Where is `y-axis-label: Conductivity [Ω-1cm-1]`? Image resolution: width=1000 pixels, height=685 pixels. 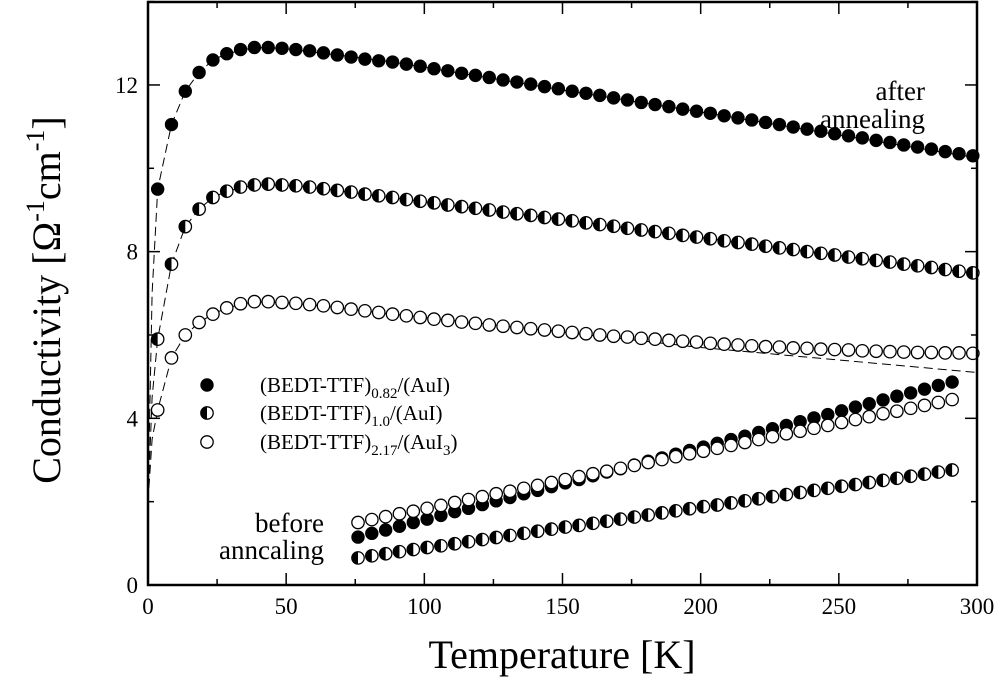 y-axis-label: Conductivity [Ω-1cm-1] is located at coordinates (45, 300).